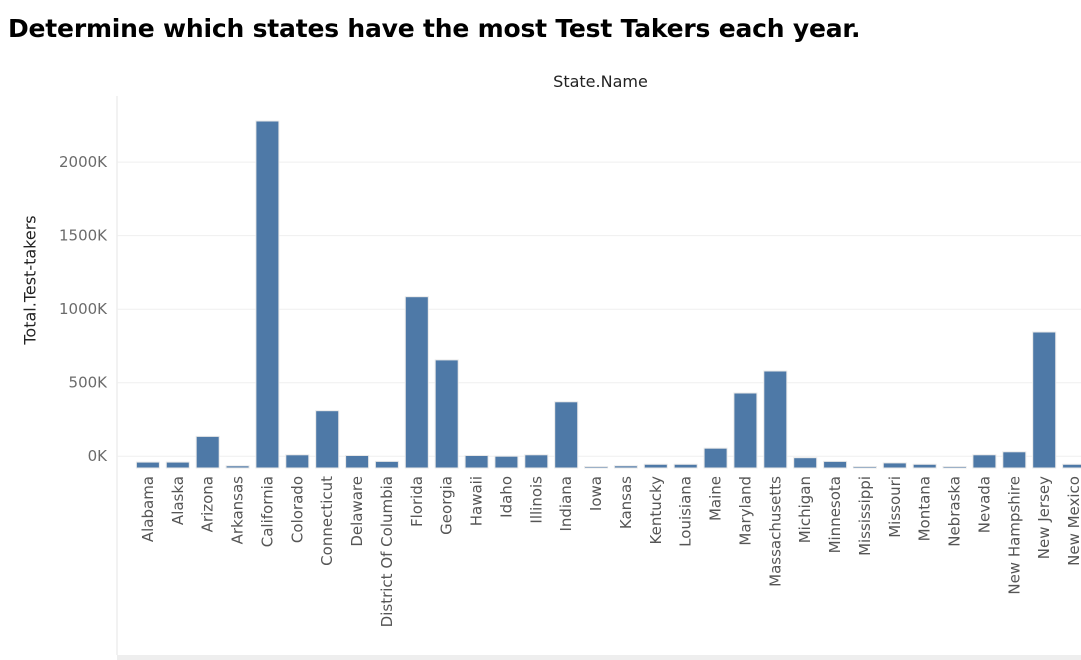 This screenshot has width=1081, height=660. Describe the element at coordinates (599, 657) in the screenshot. I see `horizontal-scrollbar-track` at that location.